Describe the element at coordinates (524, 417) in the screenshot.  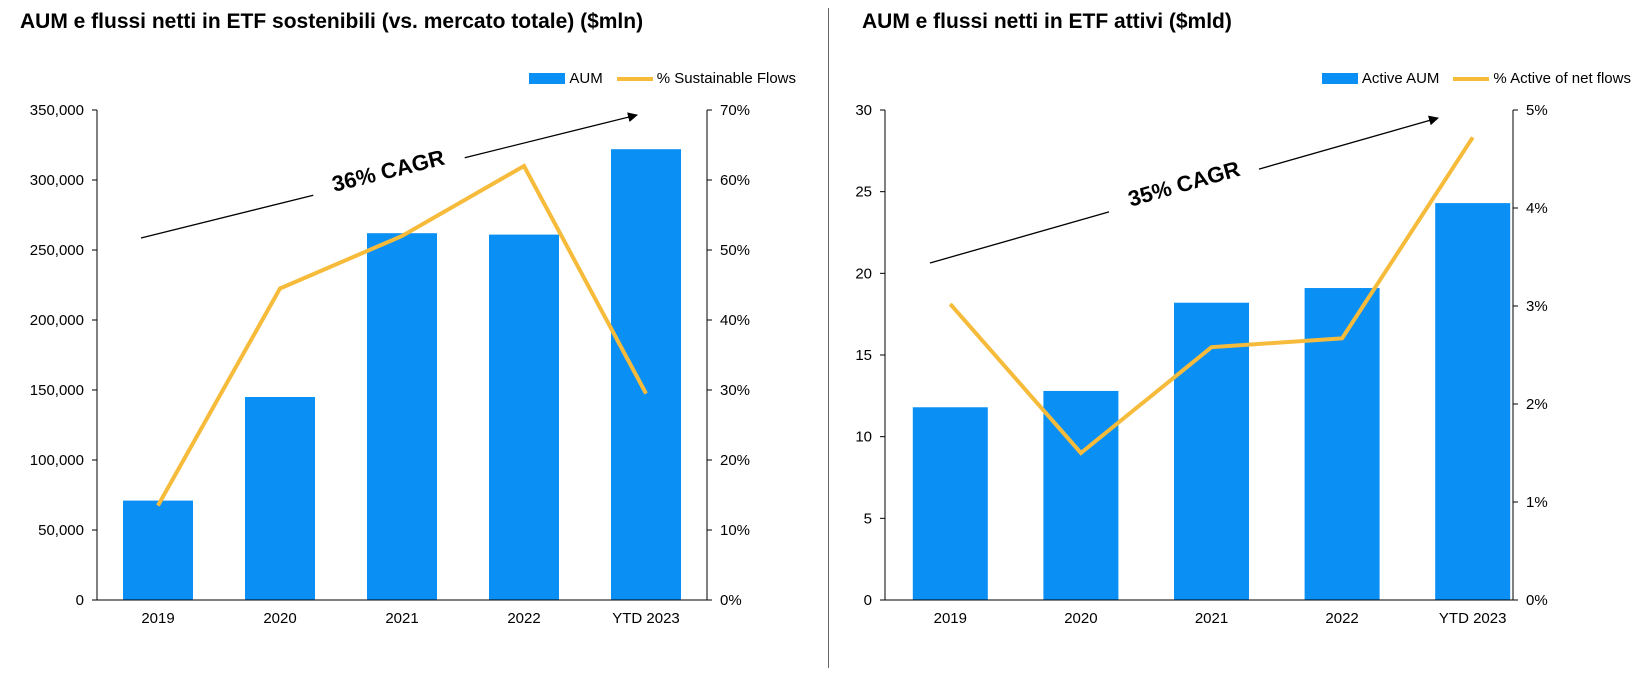
I see `bar-2022` at that location.